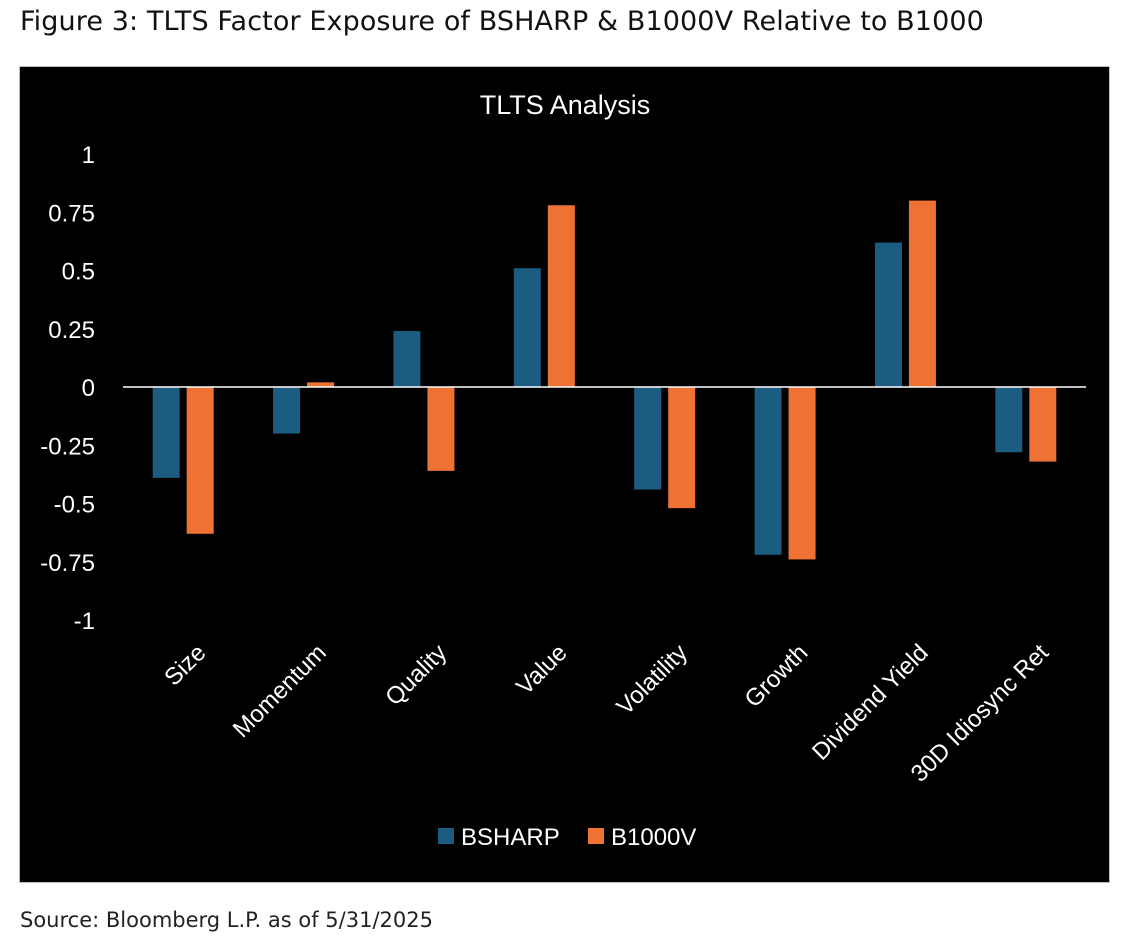  I want to click on legend-label-bsharp: BSHARP, so click(510, 837).